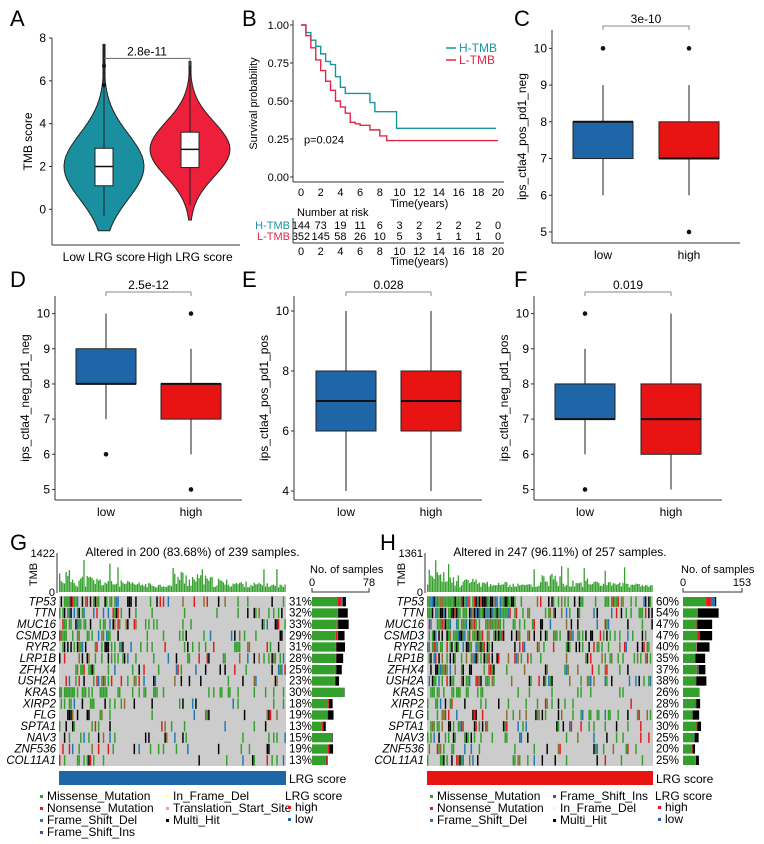 The height and width of the screenshot is (844, 764). Describe the element at coordinates (300, 704) in the screenshot. I see `percent-label: 18%` at that location.